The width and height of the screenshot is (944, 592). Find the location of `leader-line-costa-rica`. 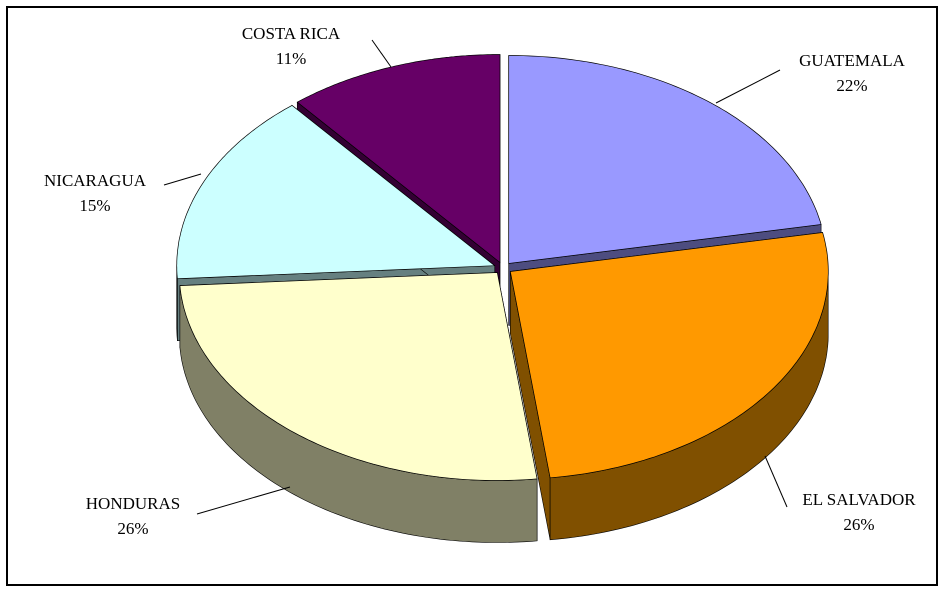

leader-line-costa-rica is located at coordinates (381, 53).